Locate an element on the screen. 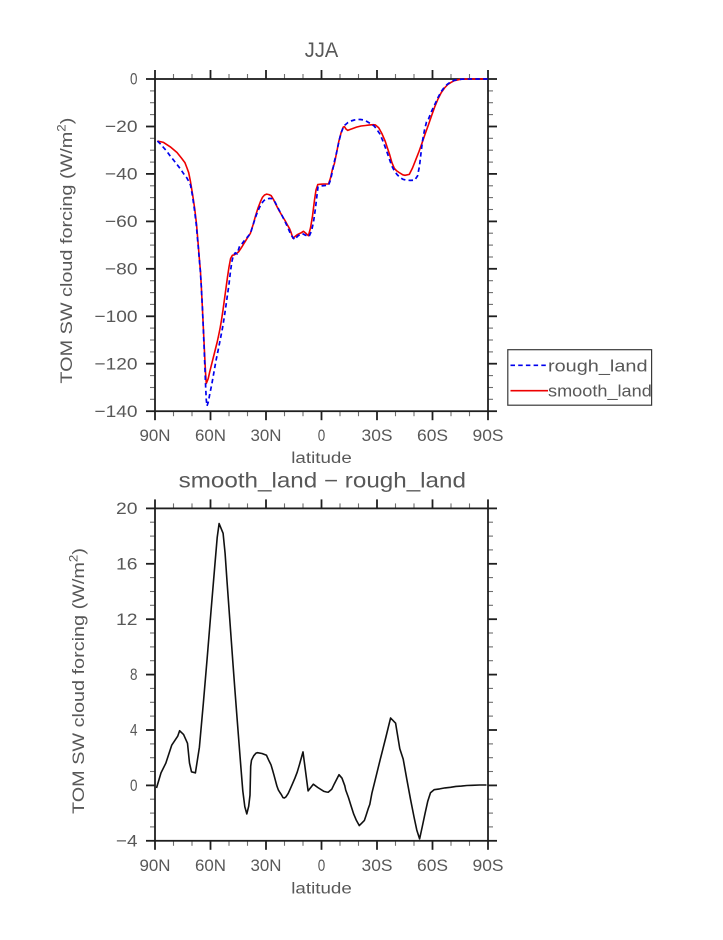 The width and height of the screenshot is (723, 940). svg-text: −20 is located at coordinates (121, 126).